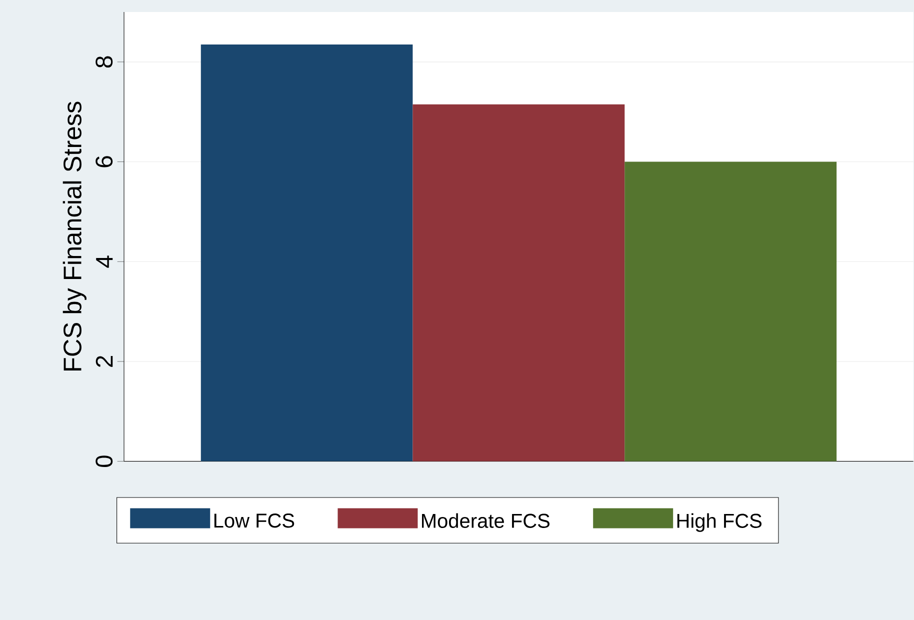  I want to click on y-tick-label: 8, so click(104, 62).